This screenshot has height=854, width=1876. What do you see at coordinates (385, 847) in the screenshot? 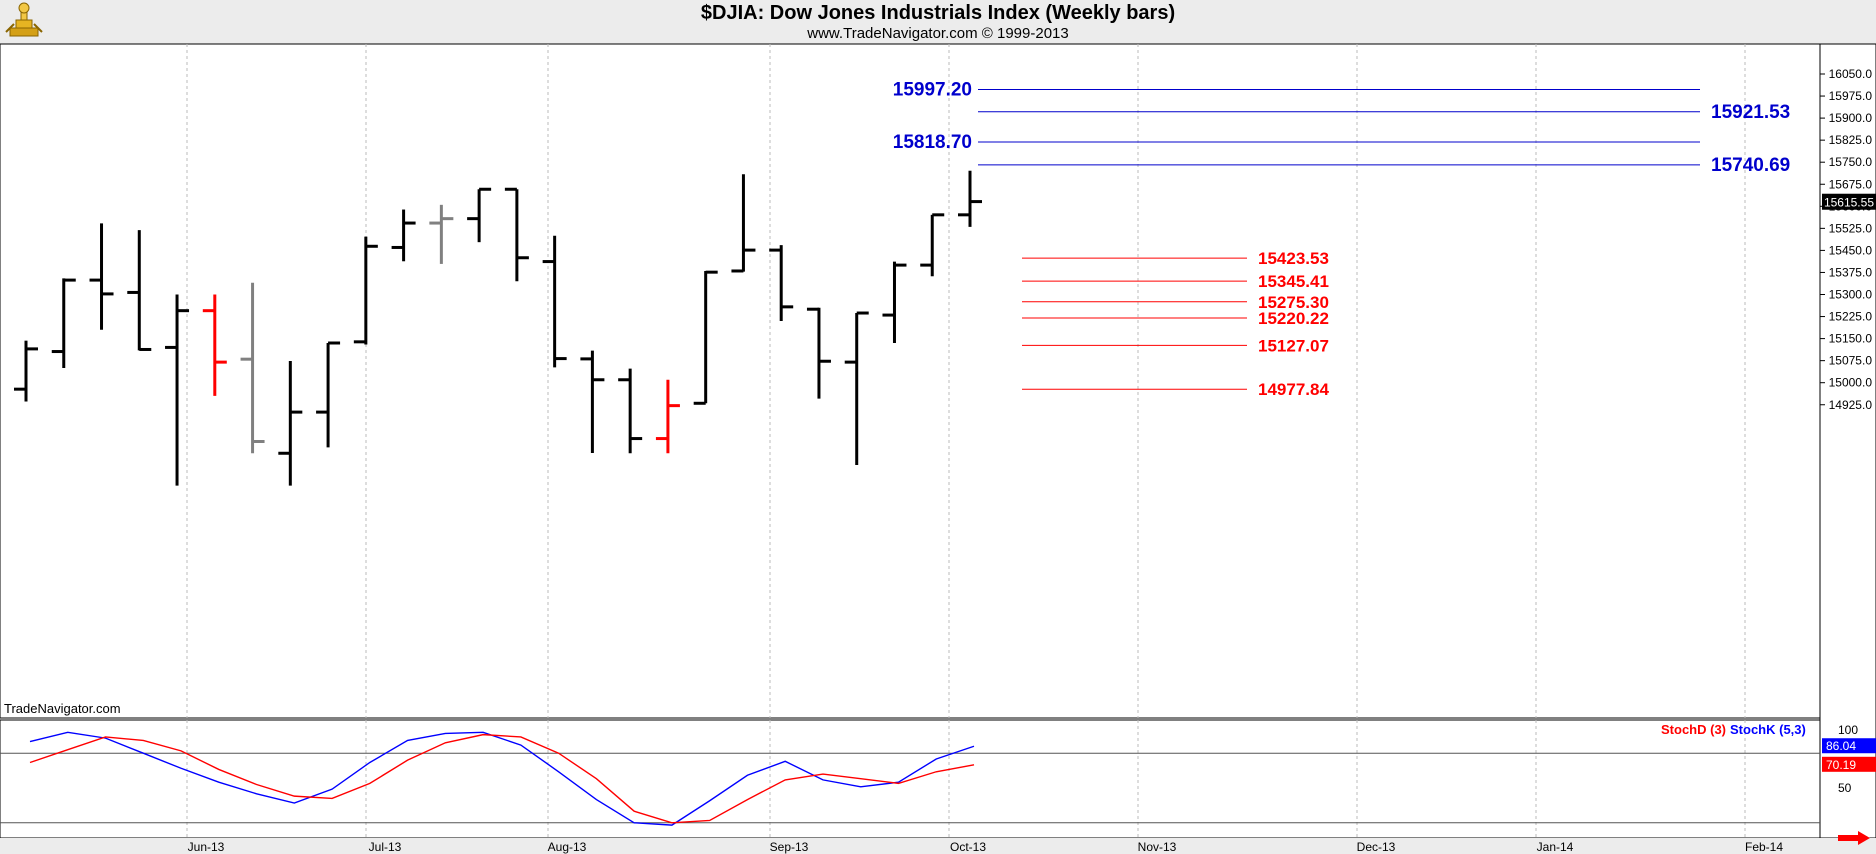
I see `x-tick-label: Jul-13` at bounding box center [385, 847].